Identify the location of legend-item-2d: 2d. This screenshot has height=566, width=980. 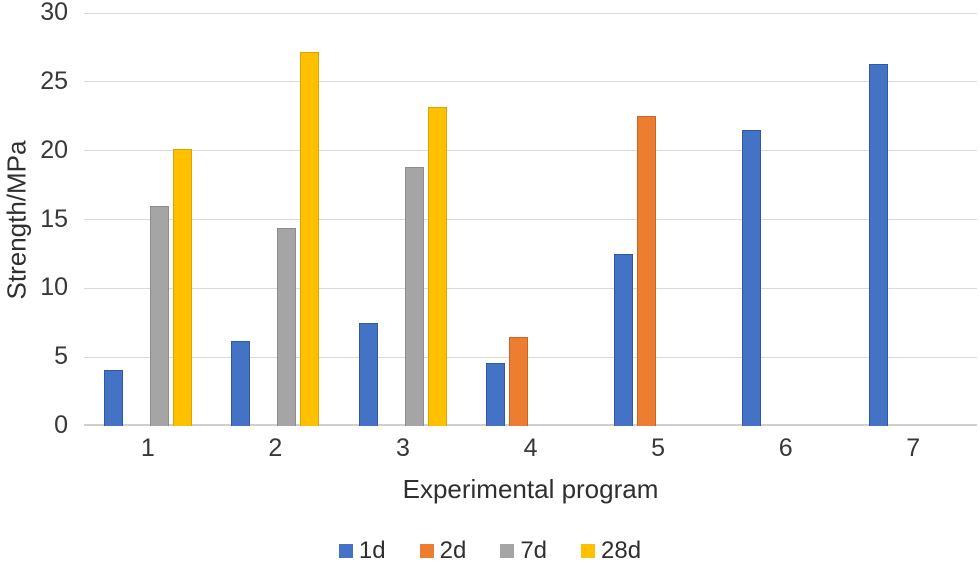
(443, 551).